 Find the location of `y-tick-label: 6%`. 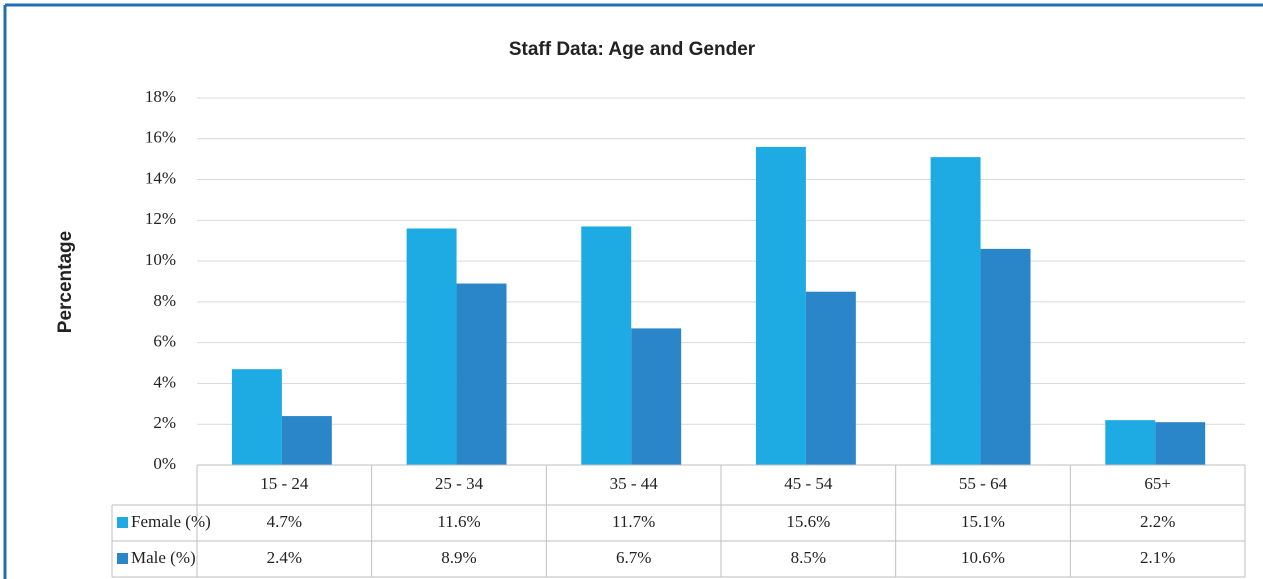

y-tick-label: 6% is located at coordinates (164, 341).